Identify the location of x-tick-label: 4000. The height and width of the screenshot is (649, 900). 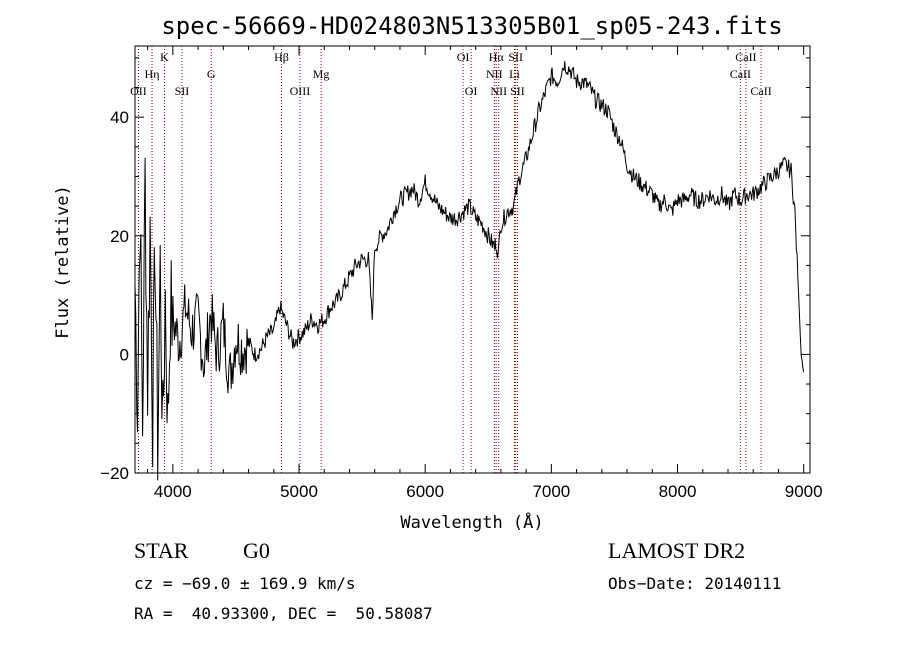
(173, 491).